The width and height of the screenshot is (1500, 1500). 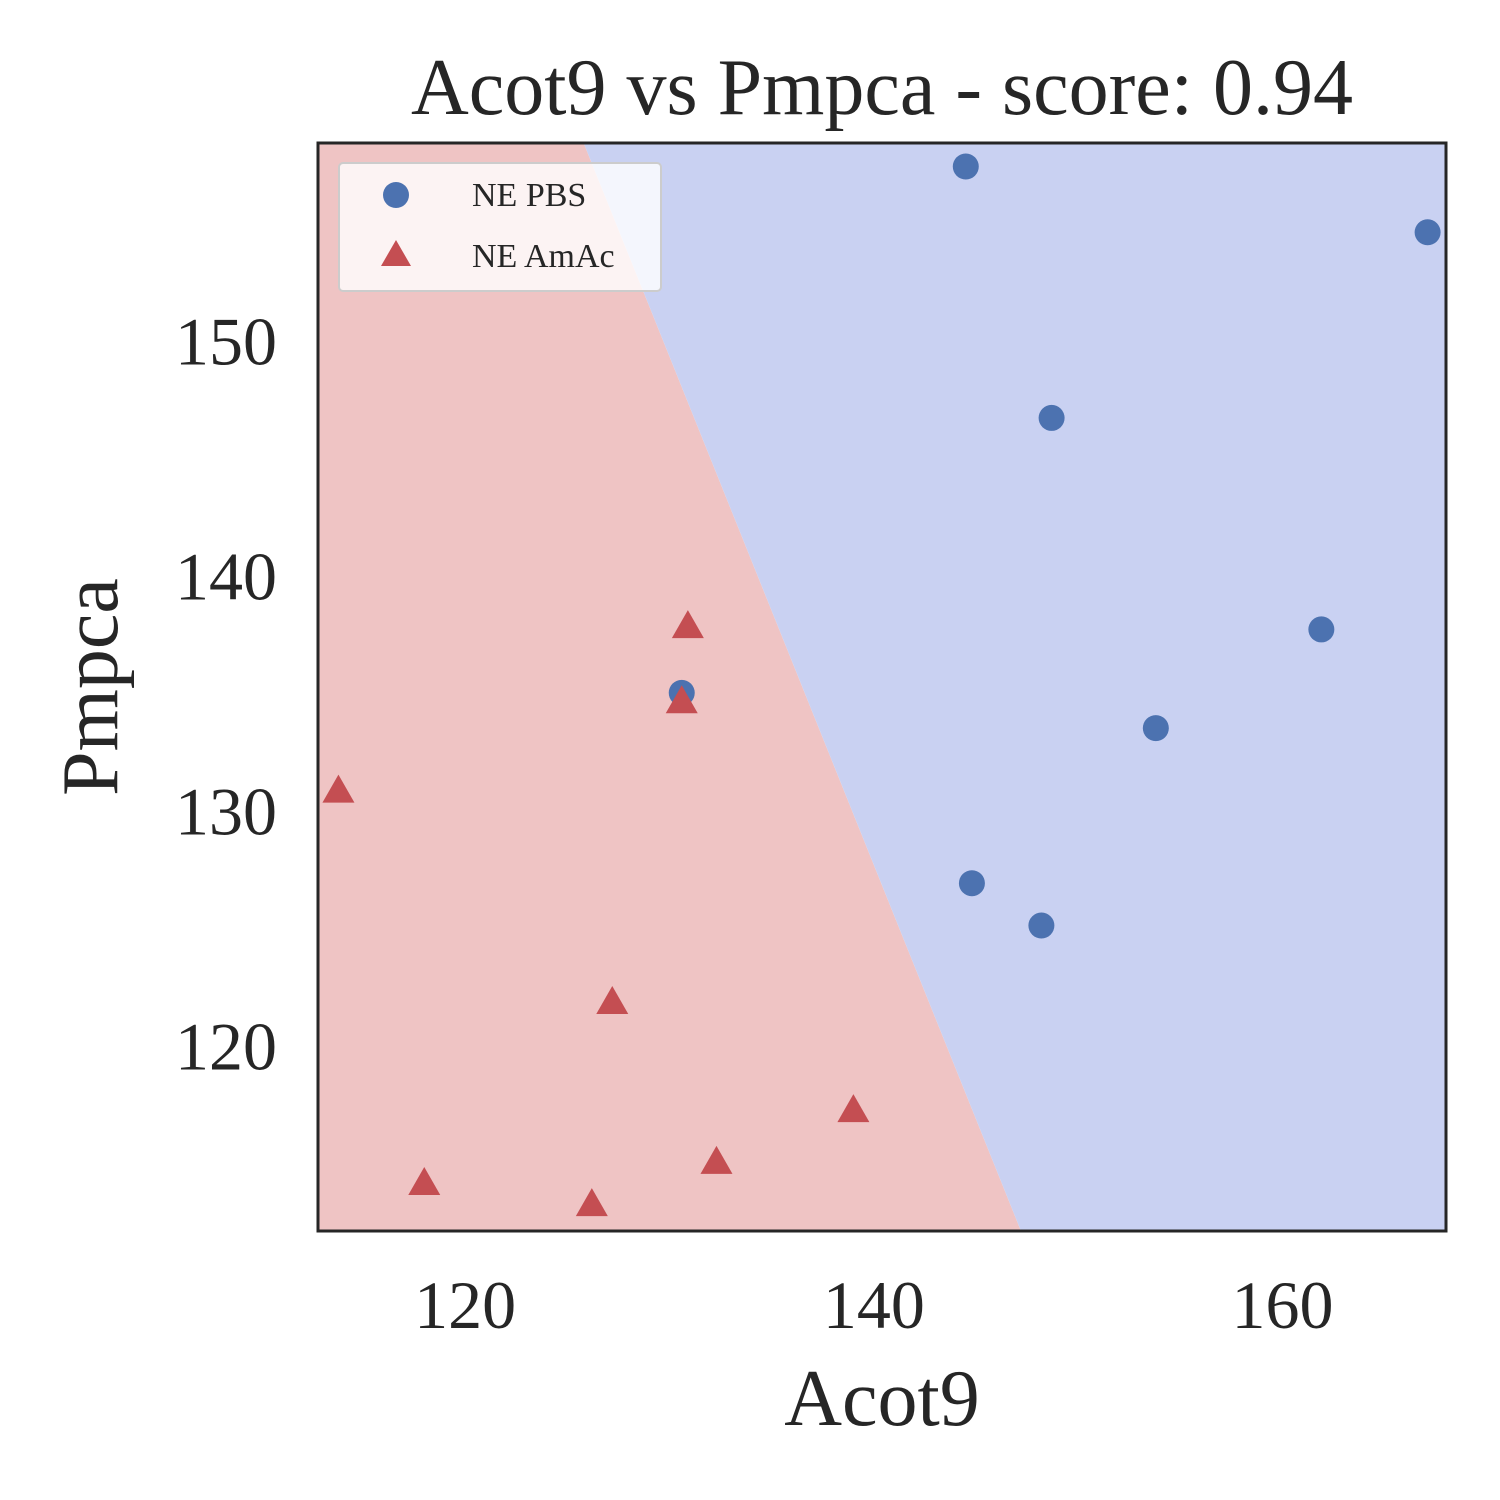 What do you see at coordinates (882, 1399) in the screenshot?
I see `x-axis-label: Acot9` at bounding box center [882, 1399].